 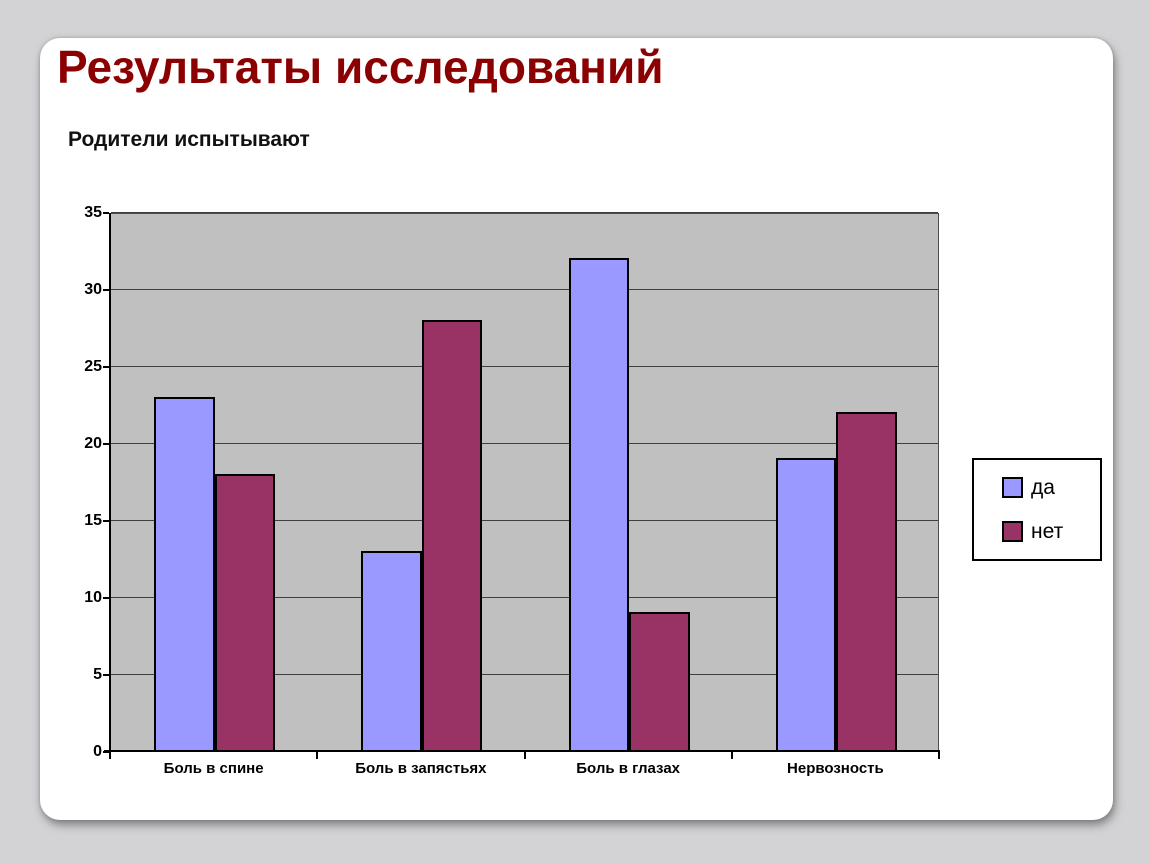 I want to click on legend-swatch-да, so click(x=1012, y=487).